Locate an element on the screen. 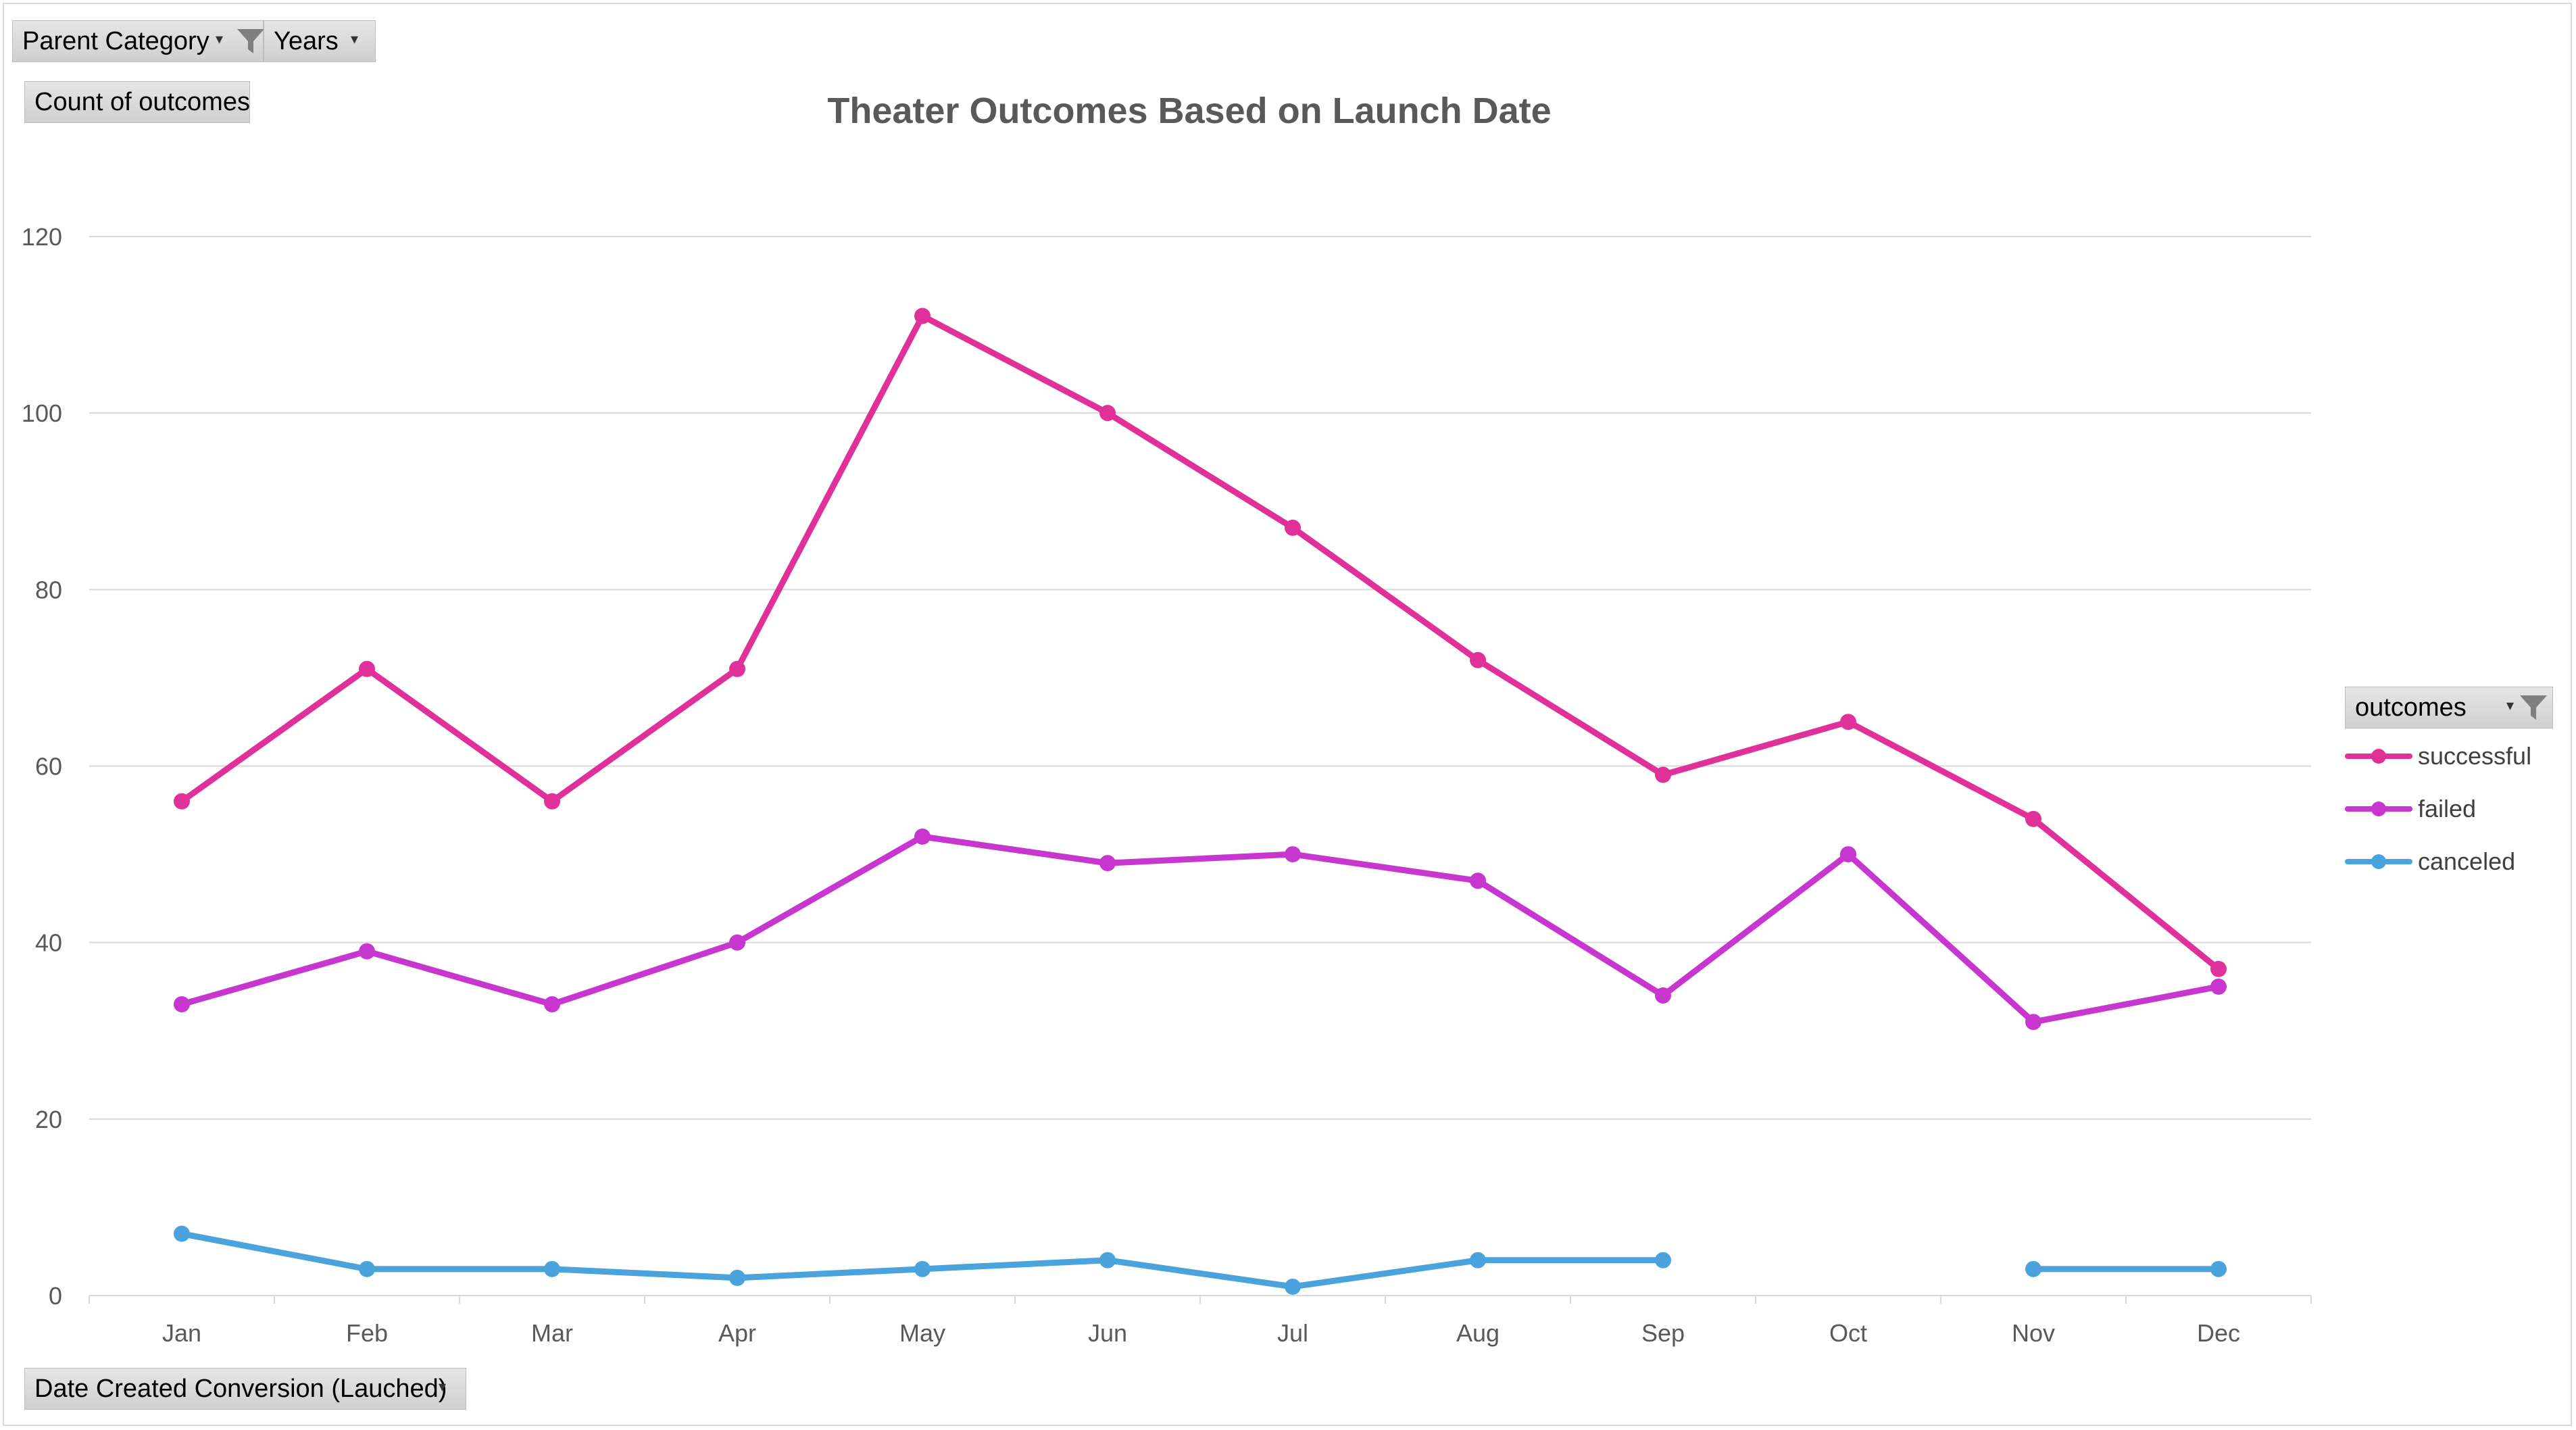  legend-label: canceled is located at coordinates (2467, 861).